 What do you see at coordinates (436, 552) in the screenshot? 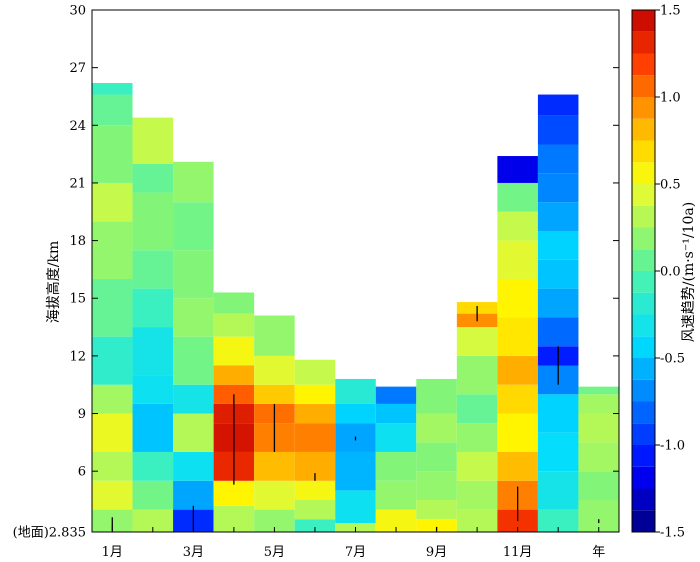
I see `x-tick-label: 9月` at bounding box center [436, 552].